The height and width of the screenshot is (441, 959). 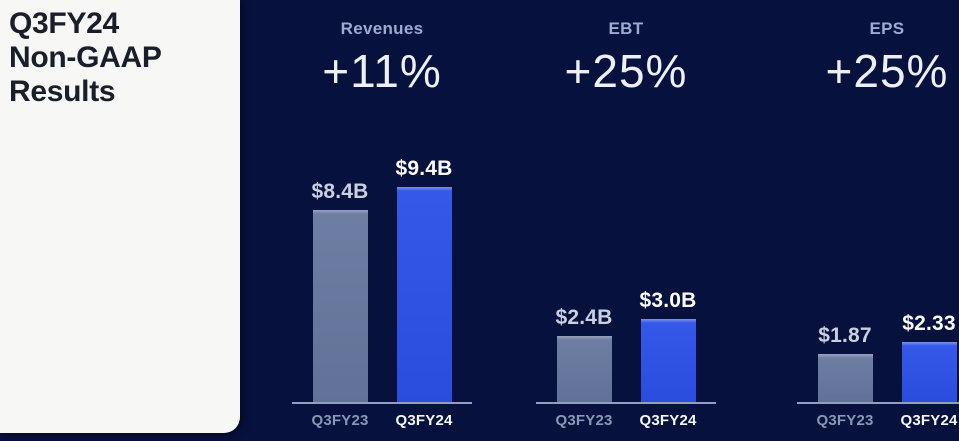 I want to click on chart-plot-area: $2.4B $3.0B, so click(x=626, y=276).